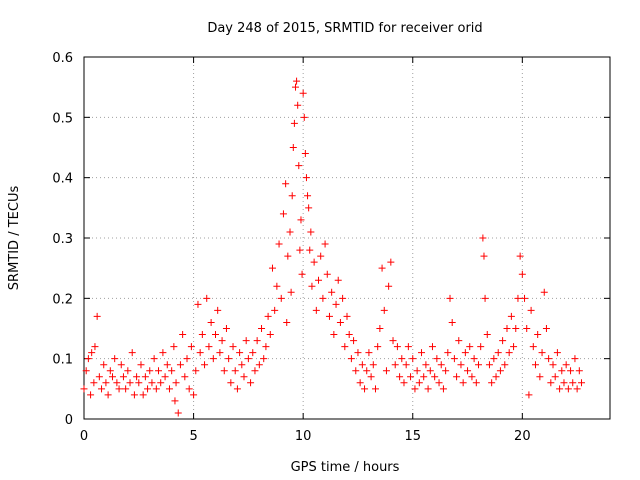 This screenshot has width=640, height=480. I want to click on x-tick-label: 0, so click(84, 436).